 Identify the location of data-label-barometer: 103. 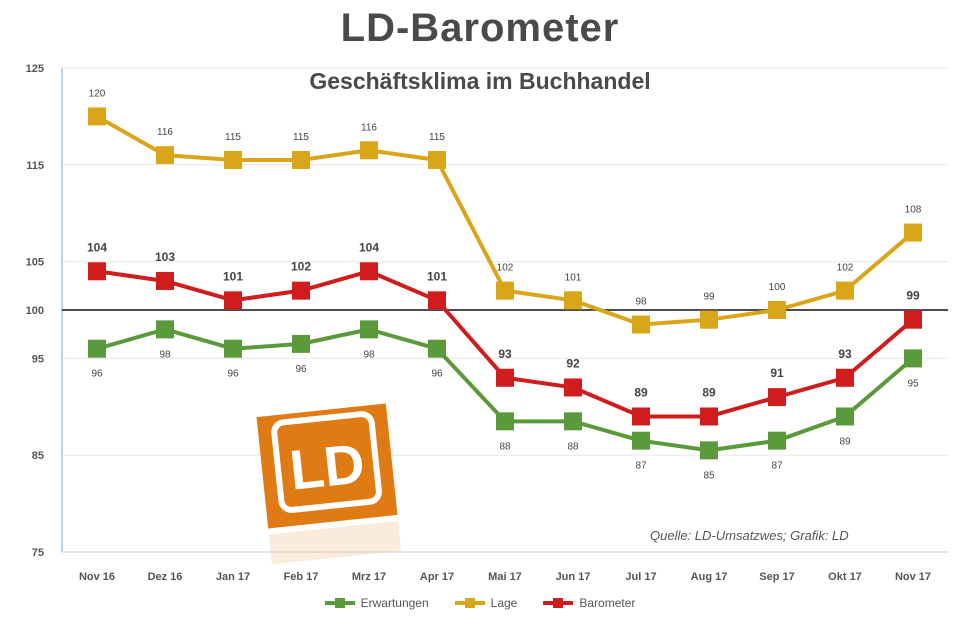
(165, 257).